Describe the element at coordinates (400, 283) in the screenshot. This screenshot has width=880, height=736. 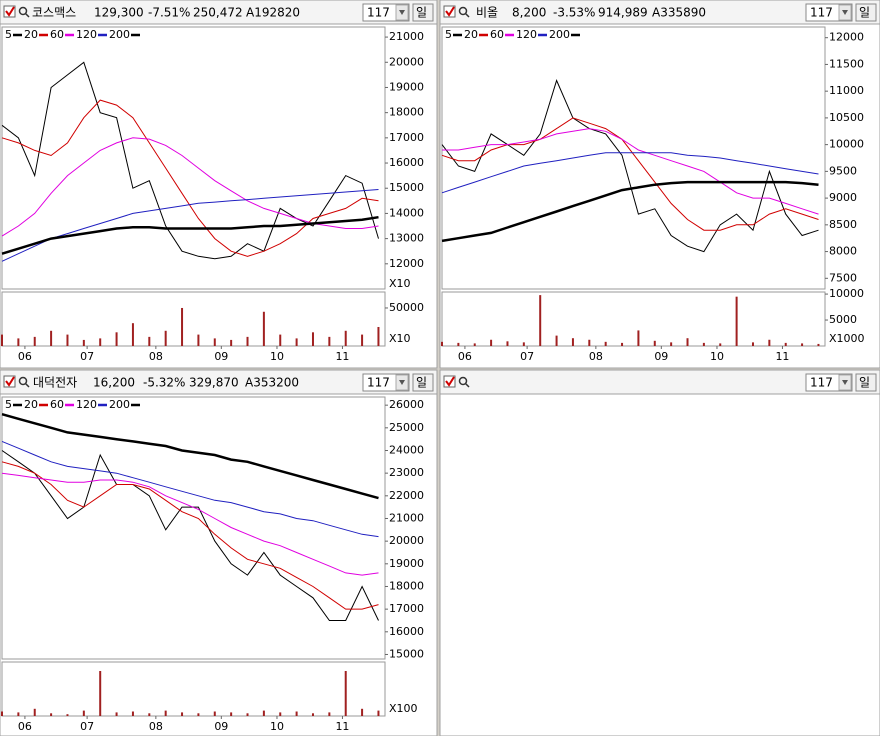
I see `price-multiplier: X10` at that location.